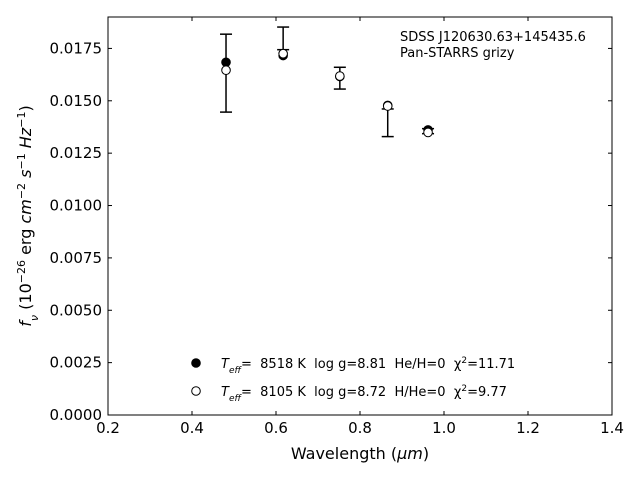 This screenshot has height=480, width=640. What do you see at coordinates (25, 242) in the screenshot?
I see `y-axis-label-part: erg` at bounding box center [25, 242].